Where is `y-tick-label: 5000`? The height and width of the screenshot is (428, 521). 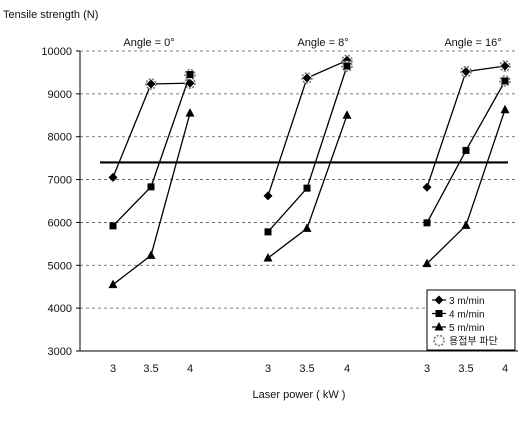 y-tick-label: 5000 is located at coordinates (60, 266).